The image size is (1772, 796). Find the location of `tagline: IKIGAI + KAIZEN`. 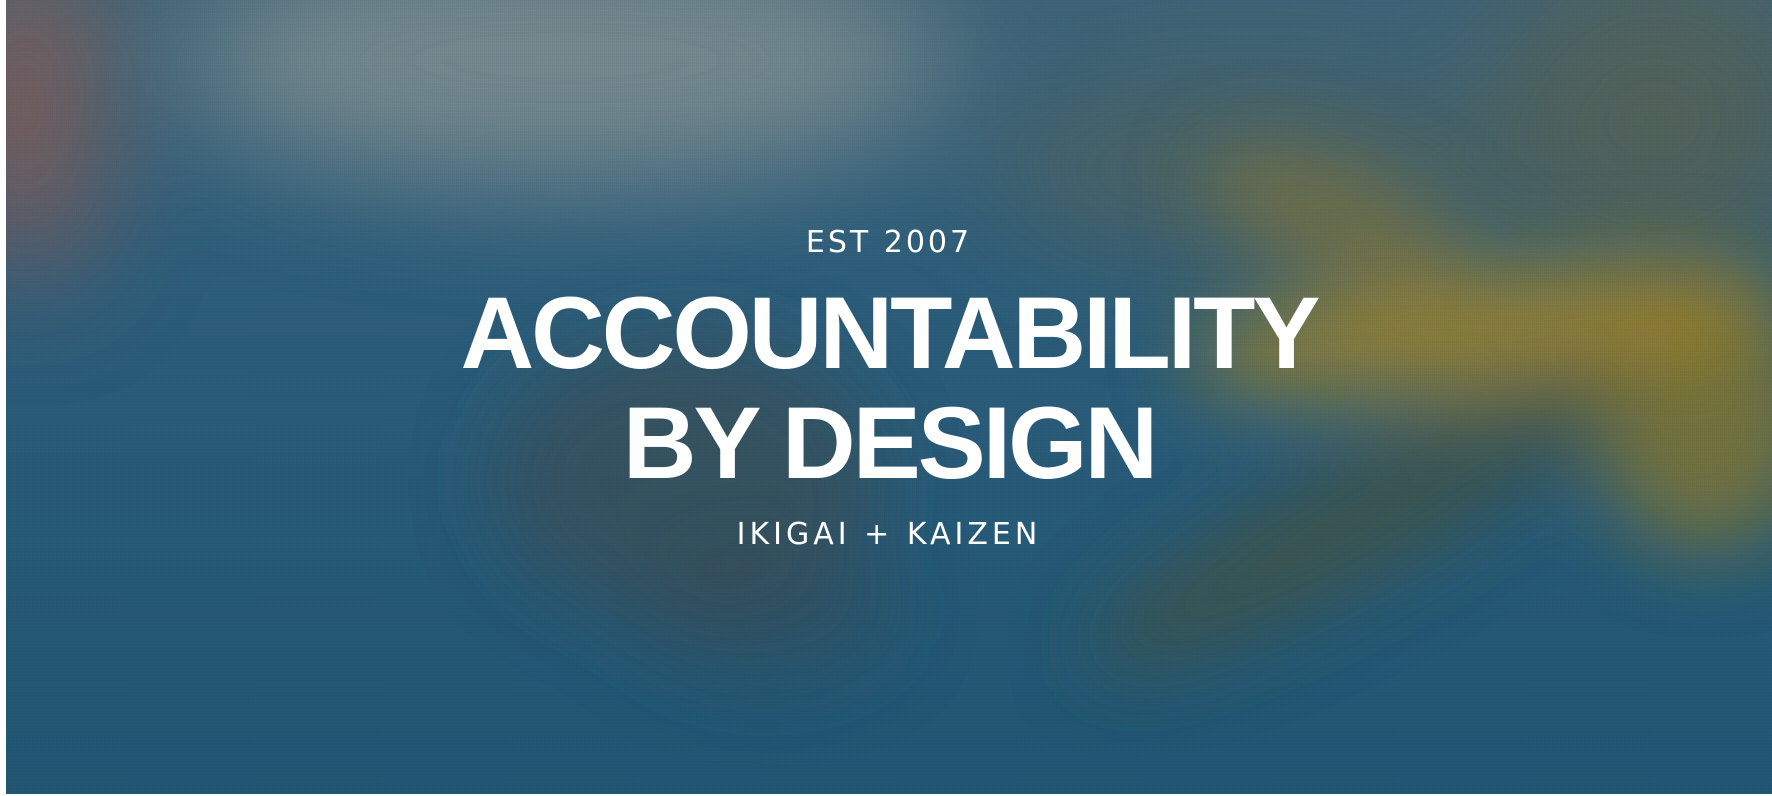

tagline: IKIGAI + KAIZEN is located at coordinates (889, 534).